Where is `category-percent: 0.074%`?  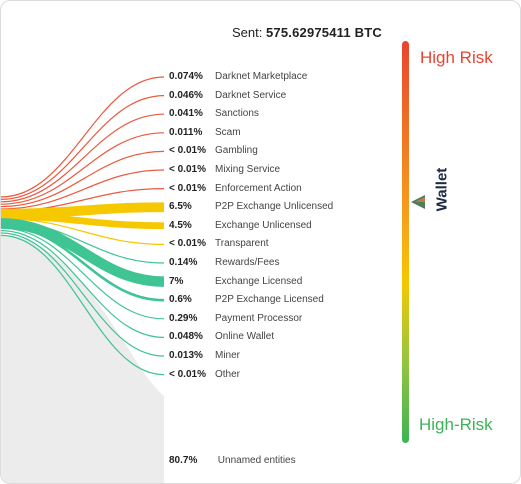
category-percent: 0.074% is located at coordinates (186, 76).